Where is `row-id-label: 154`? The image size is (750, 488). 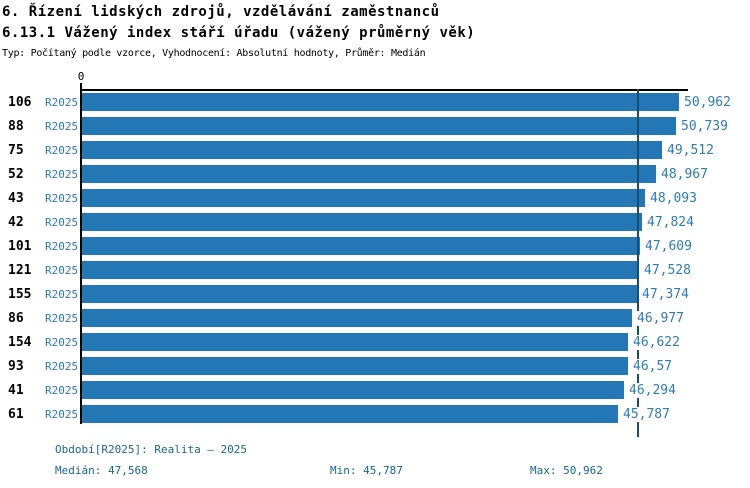
row-id-label: 154 is located at coordinates (20, 342).